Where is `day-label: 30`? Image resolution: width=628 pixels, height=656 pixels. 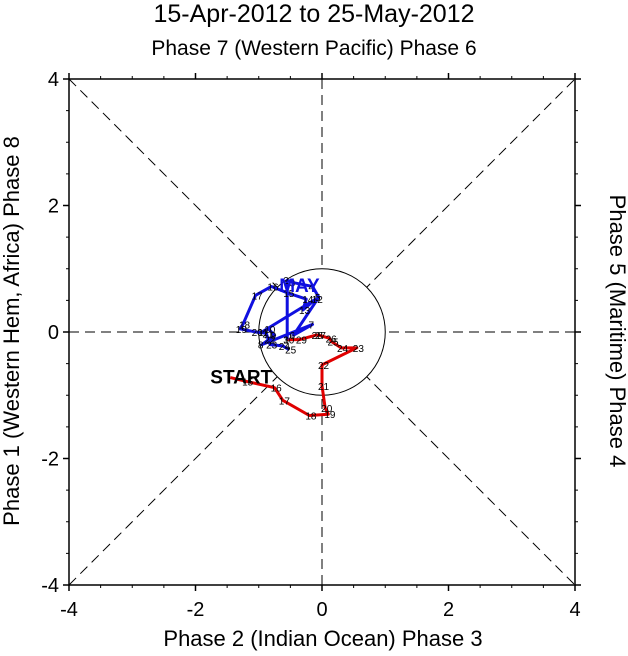
day-label: 30 is located at coordinates (289, 341).